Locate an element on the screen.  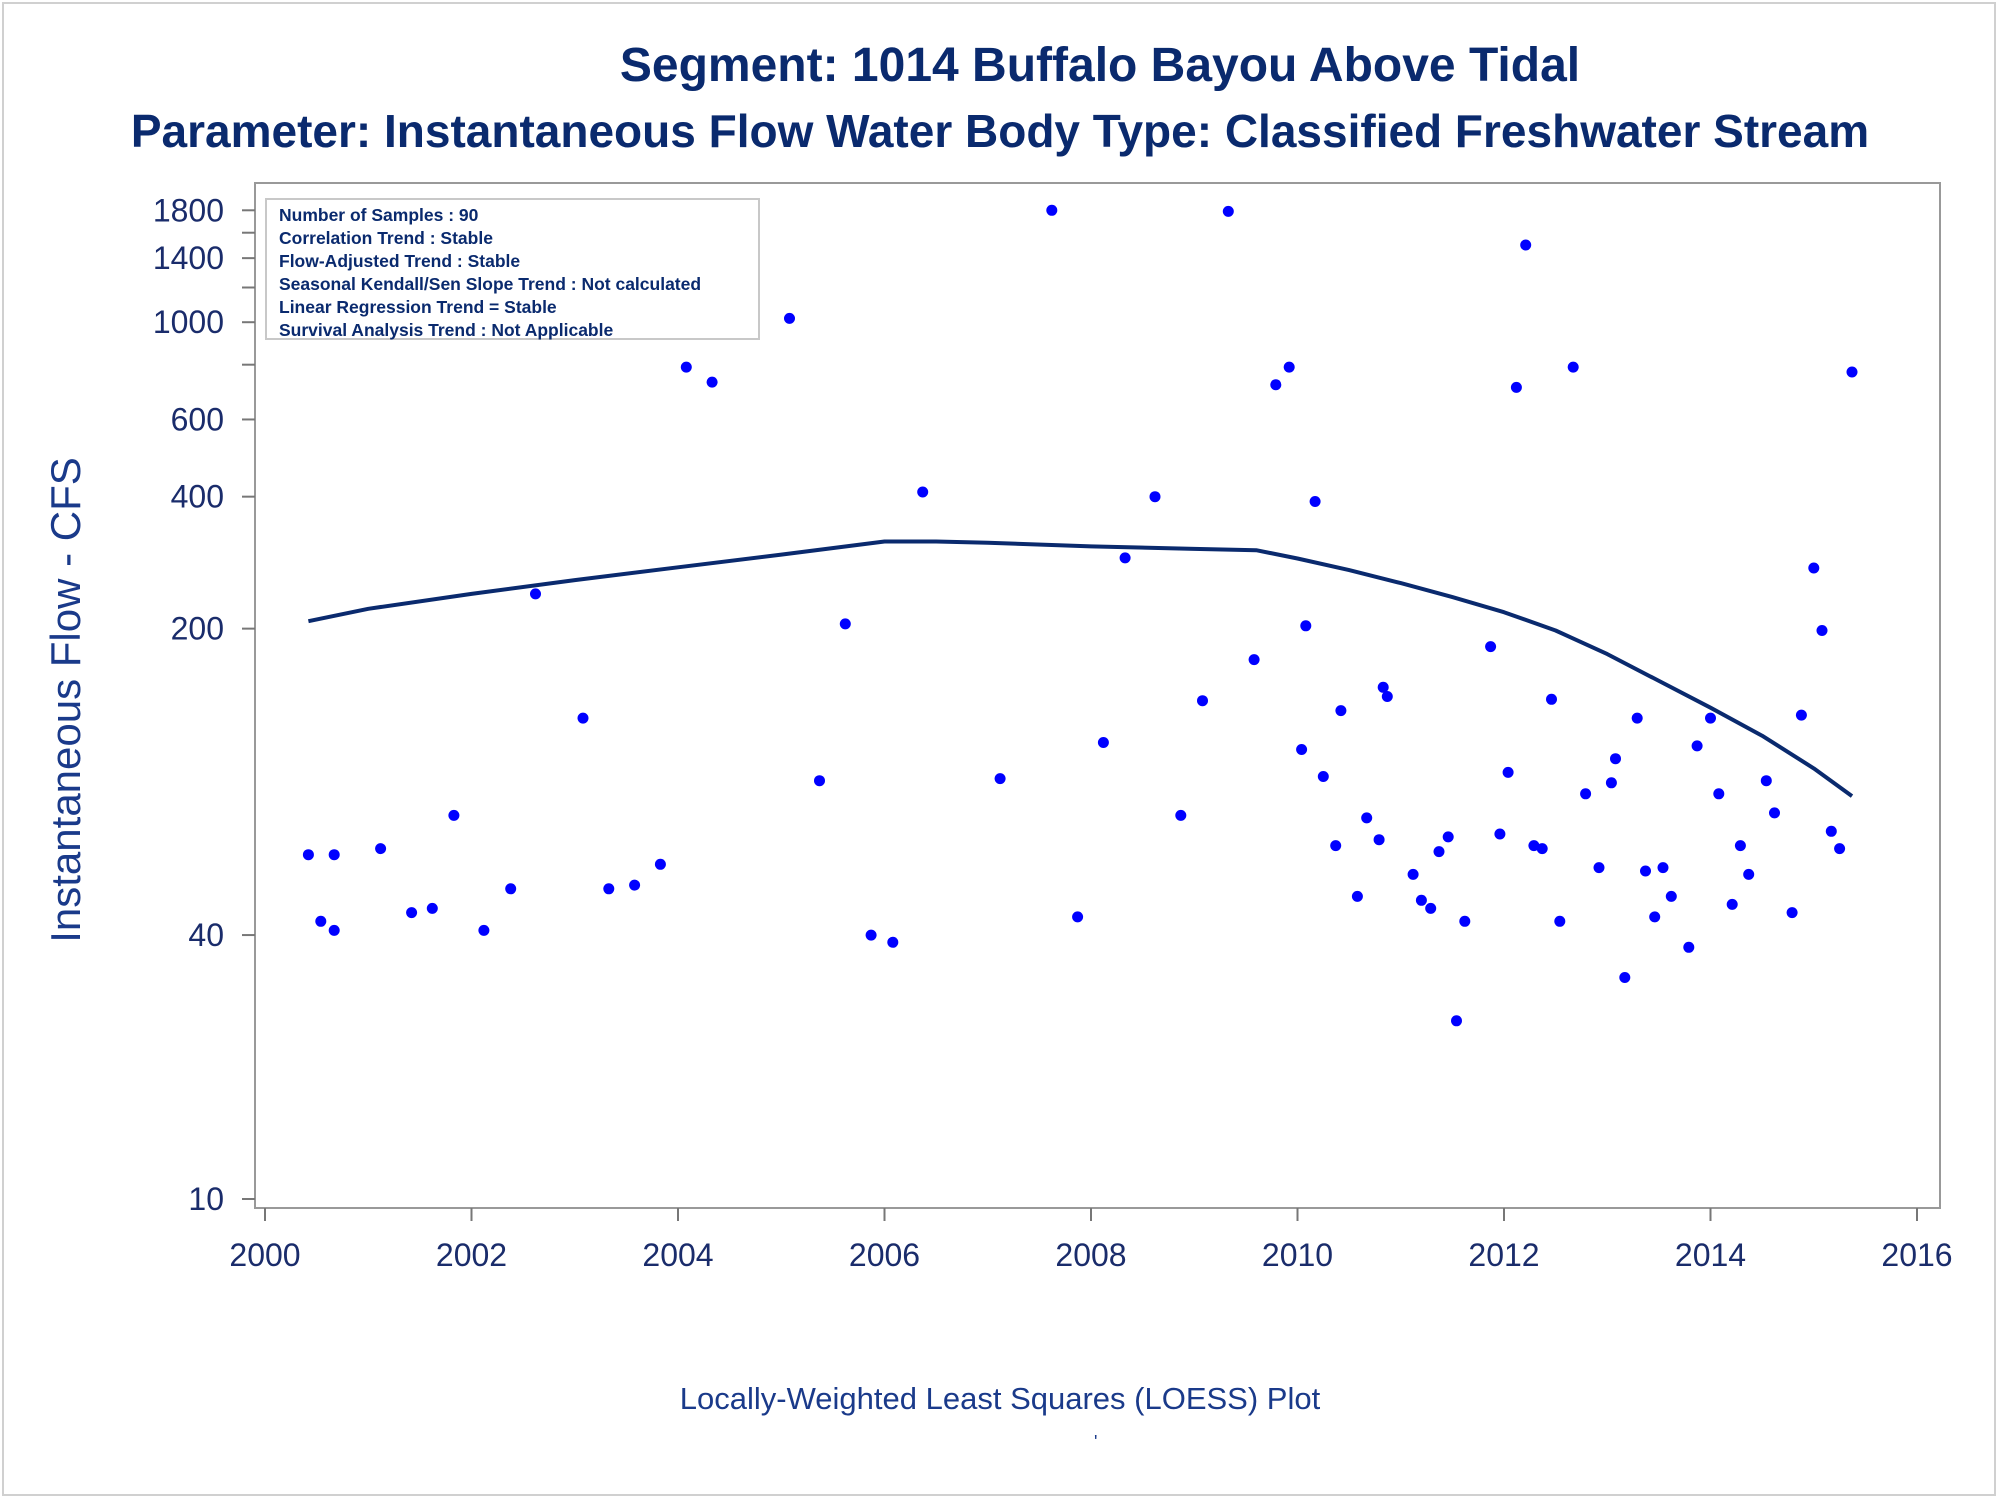
chart-title: Segment: 1014 Buffalo Bayou Above Tidal is located at coordinates (1100, 65).